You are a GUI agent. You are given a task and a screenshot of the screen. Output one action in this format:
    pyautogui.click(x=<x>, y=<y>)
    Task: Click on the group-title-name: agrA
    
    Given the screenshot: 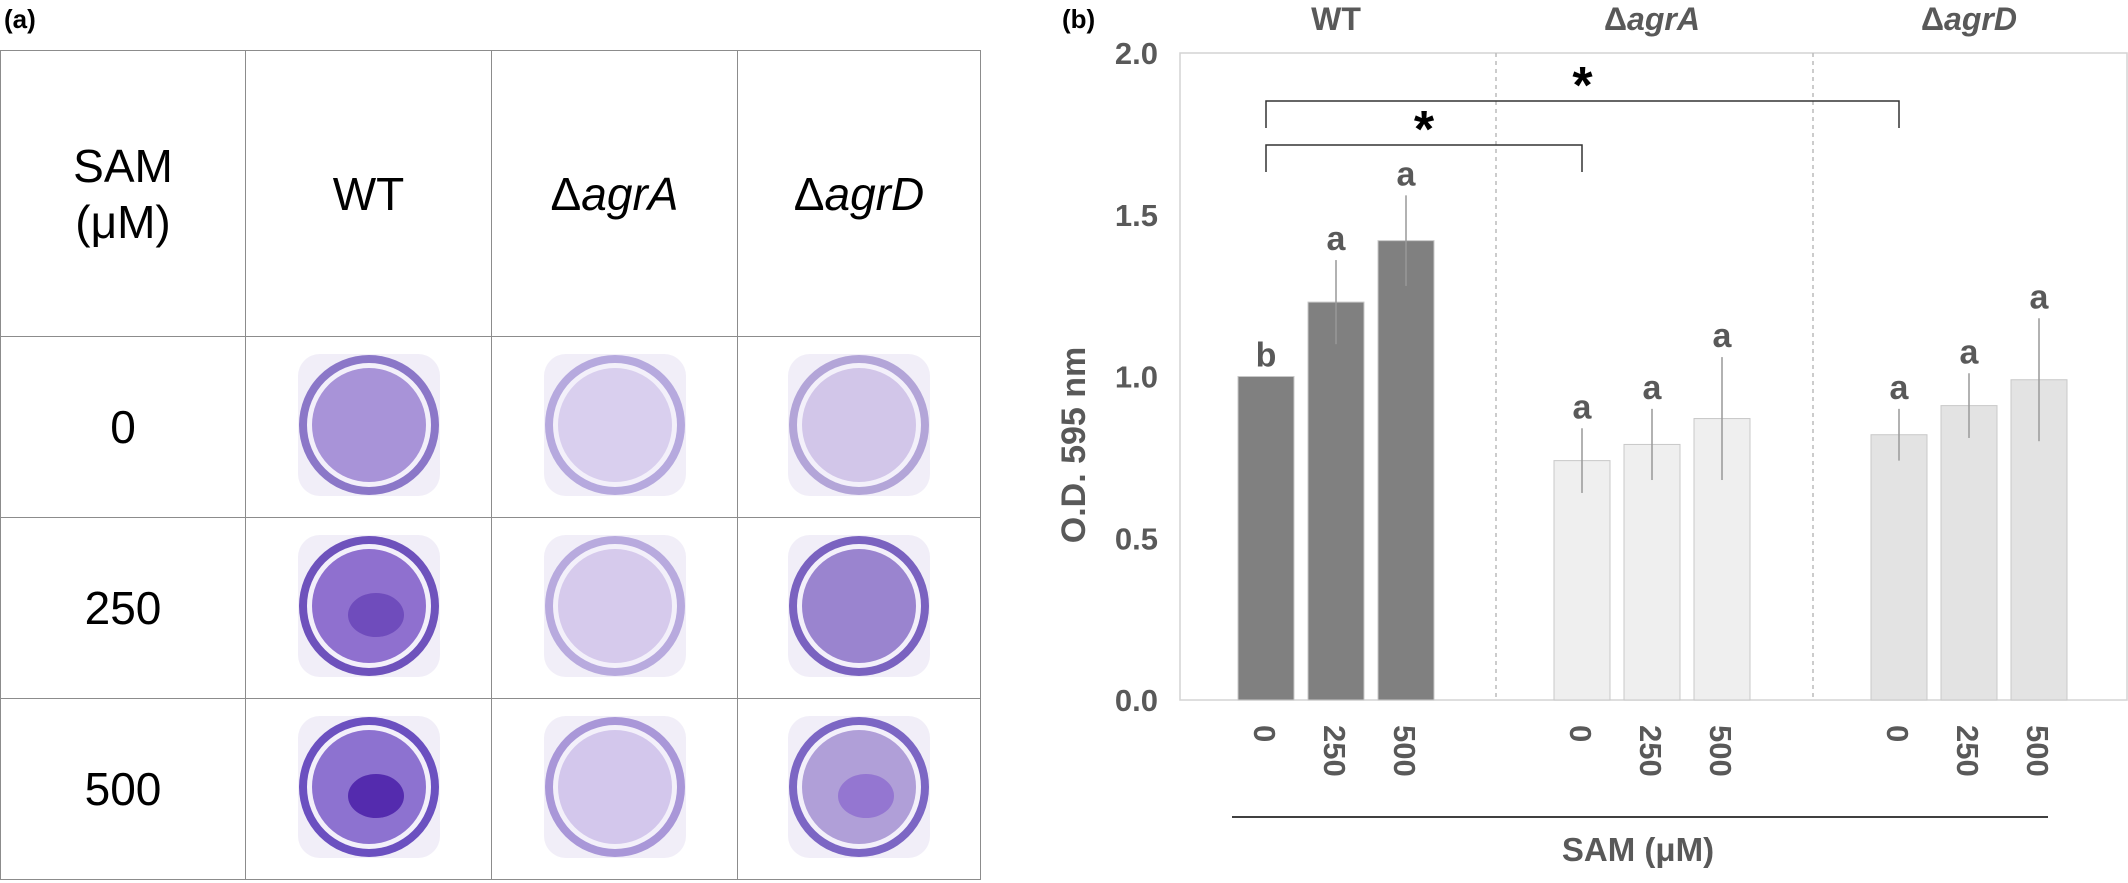 What is the action you would take?
    pyautogui.click(x=1663, y=19)
    